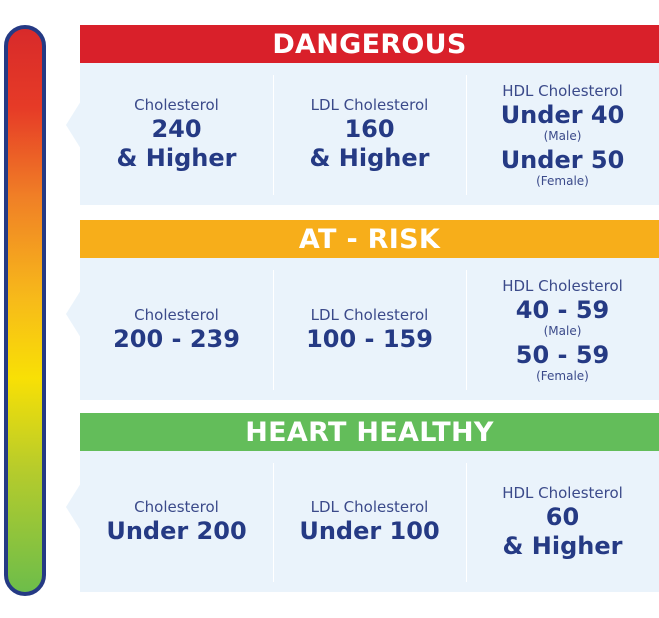 This screenshot has width=659, height=618. I want to click on value: 240, so click(176, 129).